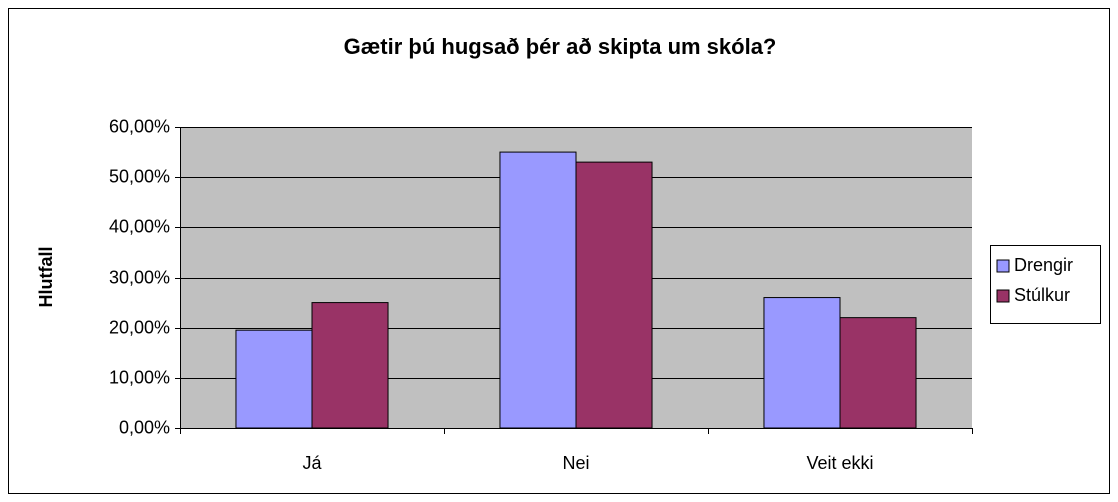  What do you see at coordinates (139, 277) in the screenshot?
I see `y-tick-label: 30,00%` at bounding box center [139, 277].